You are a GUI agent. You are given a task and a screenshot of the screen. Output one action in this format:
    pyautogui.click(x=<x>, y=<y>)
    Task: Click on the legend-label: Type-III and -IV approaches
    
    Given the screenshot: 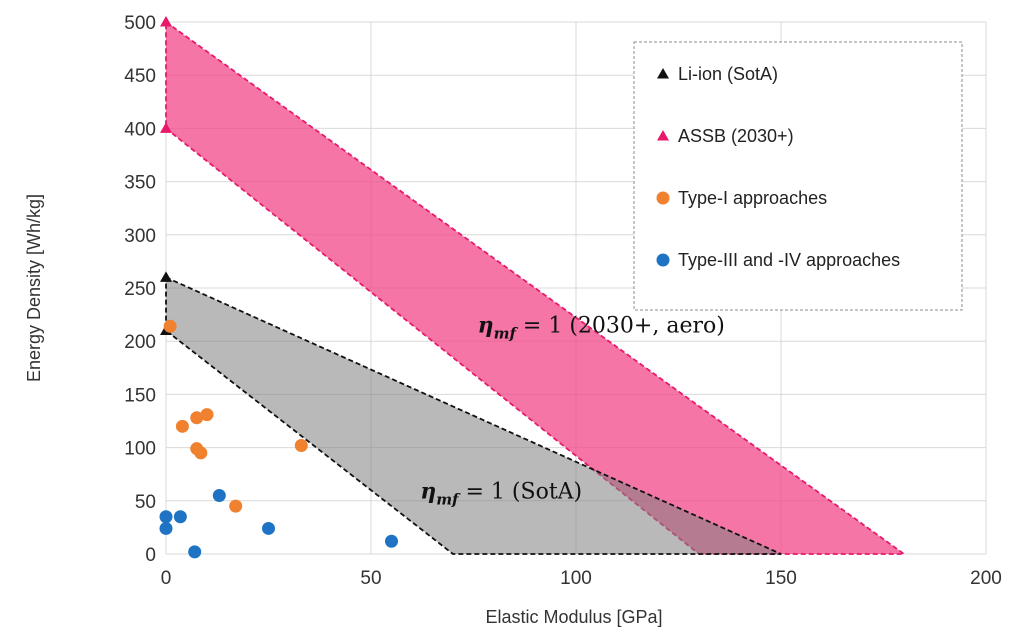 What is the action you would take?
    pyautogui.click(x=789, y=260)
    